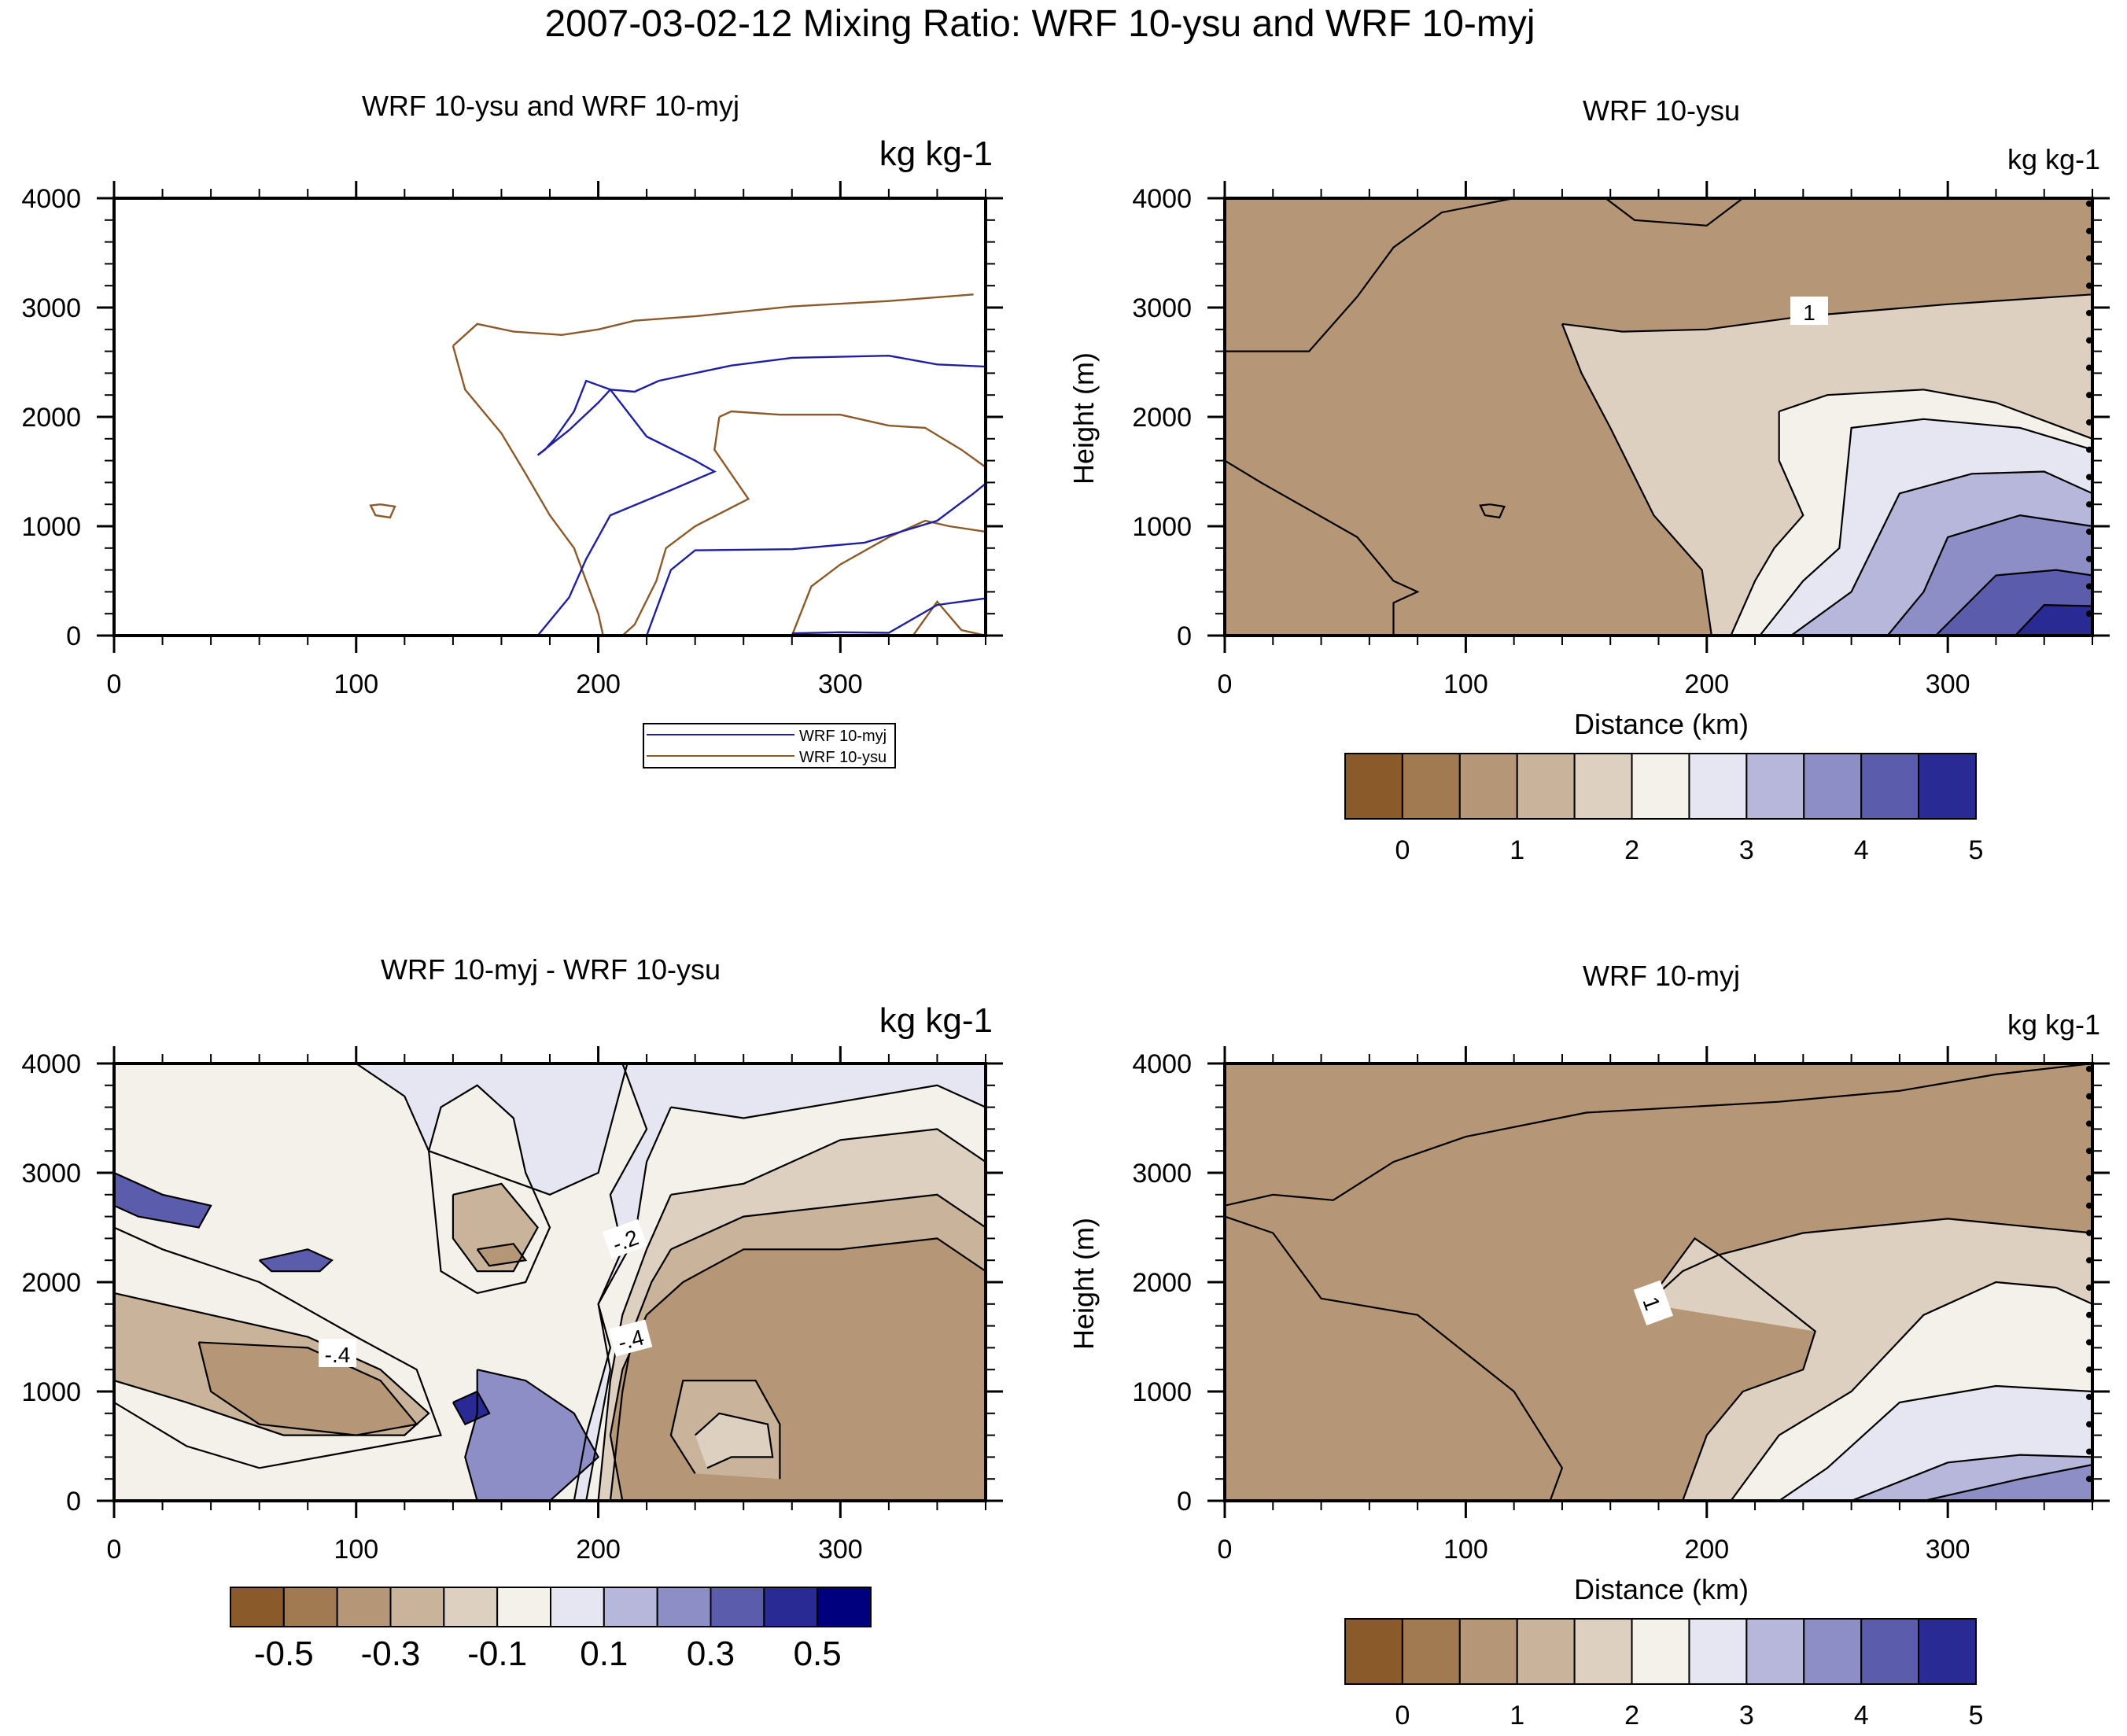 Image resolution: width=2127 pixels, height=1736 pixels. I want to click on myj-ytick-label: 2000, so click(1162, 1283).